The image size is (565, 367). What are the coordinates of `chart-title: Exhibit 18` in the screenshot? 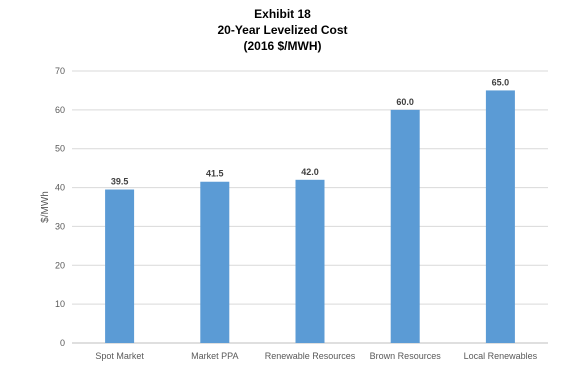 It's located at (282, 14).